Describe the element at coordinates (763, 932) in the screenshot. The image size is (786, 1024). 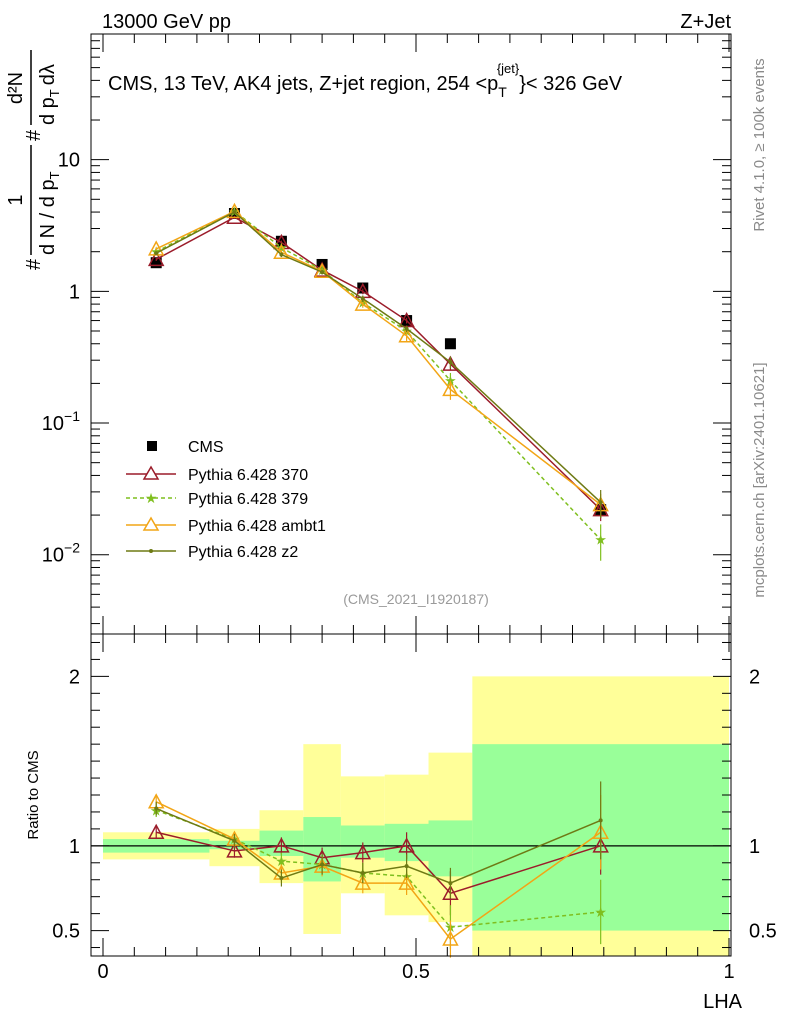
I see `ratio-ytick-label-right-0: 0.5` at that location.